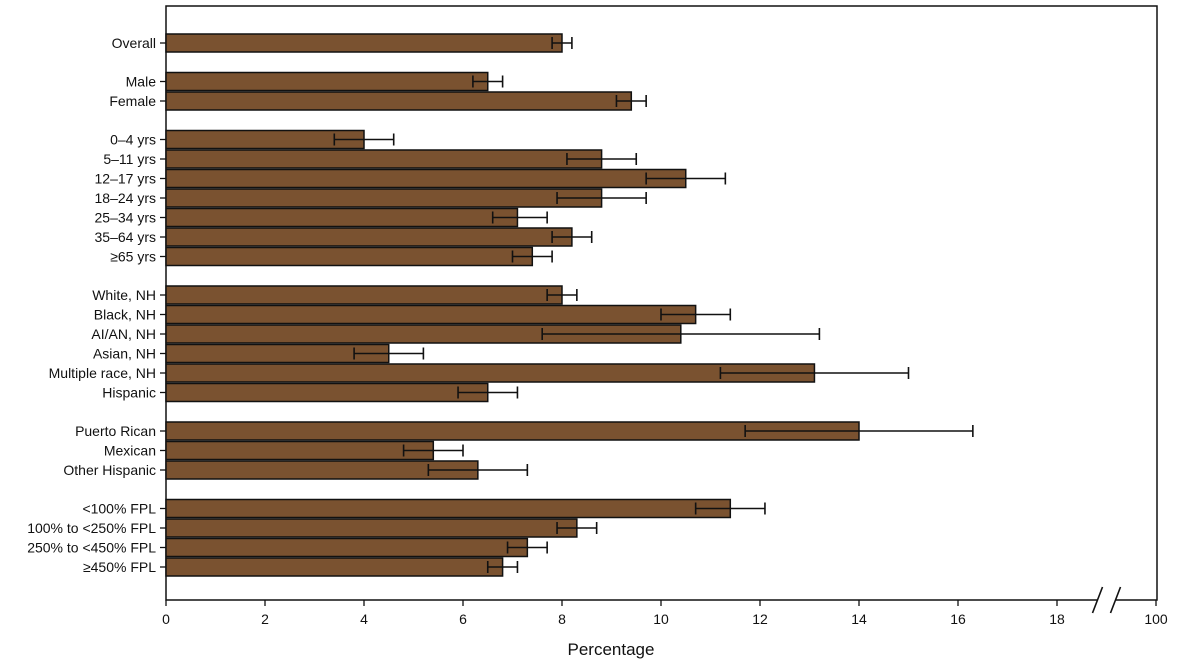 Image resolution: width=1185 pixels, height=663 pixels. Describe the element at coordinates (859, 619) in the screenshot. I see `x-tick-label: 14` at that location.